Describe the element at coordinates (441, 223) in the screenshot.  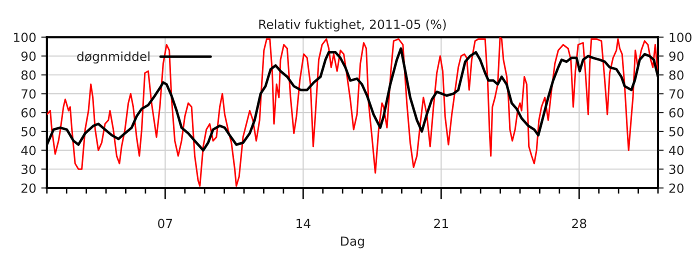
I see `x-tick-label: 21` at that location.